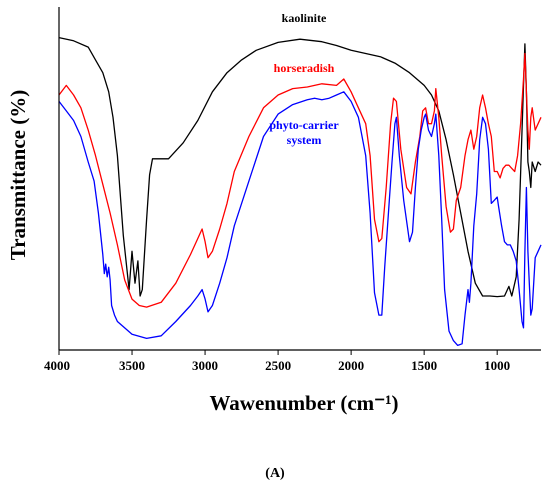  Describe the element at coordinates (351, 365) in the screenshot. I see `x-tick-label: 2000` at that location.